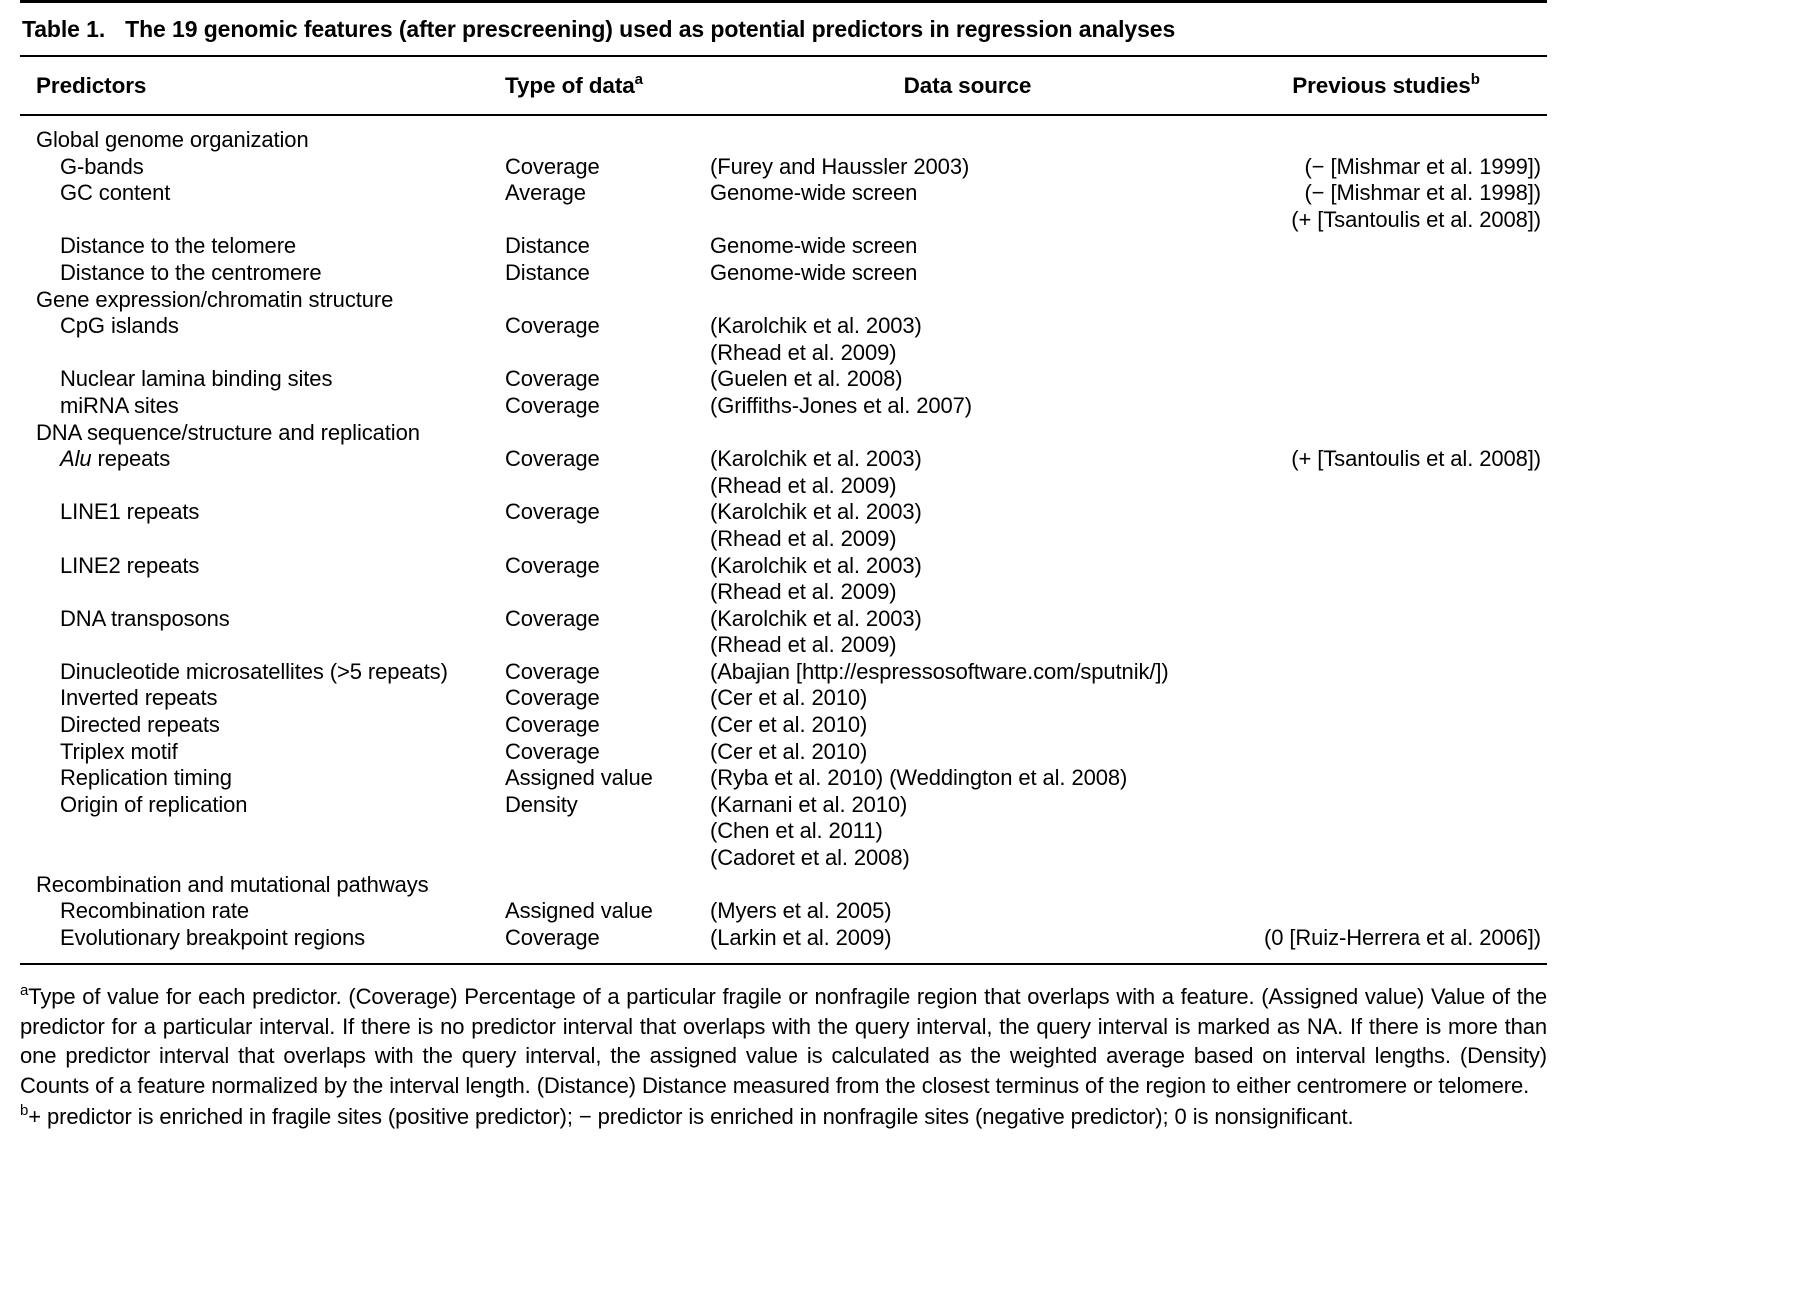 Image resolution: width=1800 pixels, height=1311 pixels. What do you see at coordinates (967, 911) in the screenshot?
I see `data-source-cell: (Myers et al. 2005)` at bounding box center [967, 911].